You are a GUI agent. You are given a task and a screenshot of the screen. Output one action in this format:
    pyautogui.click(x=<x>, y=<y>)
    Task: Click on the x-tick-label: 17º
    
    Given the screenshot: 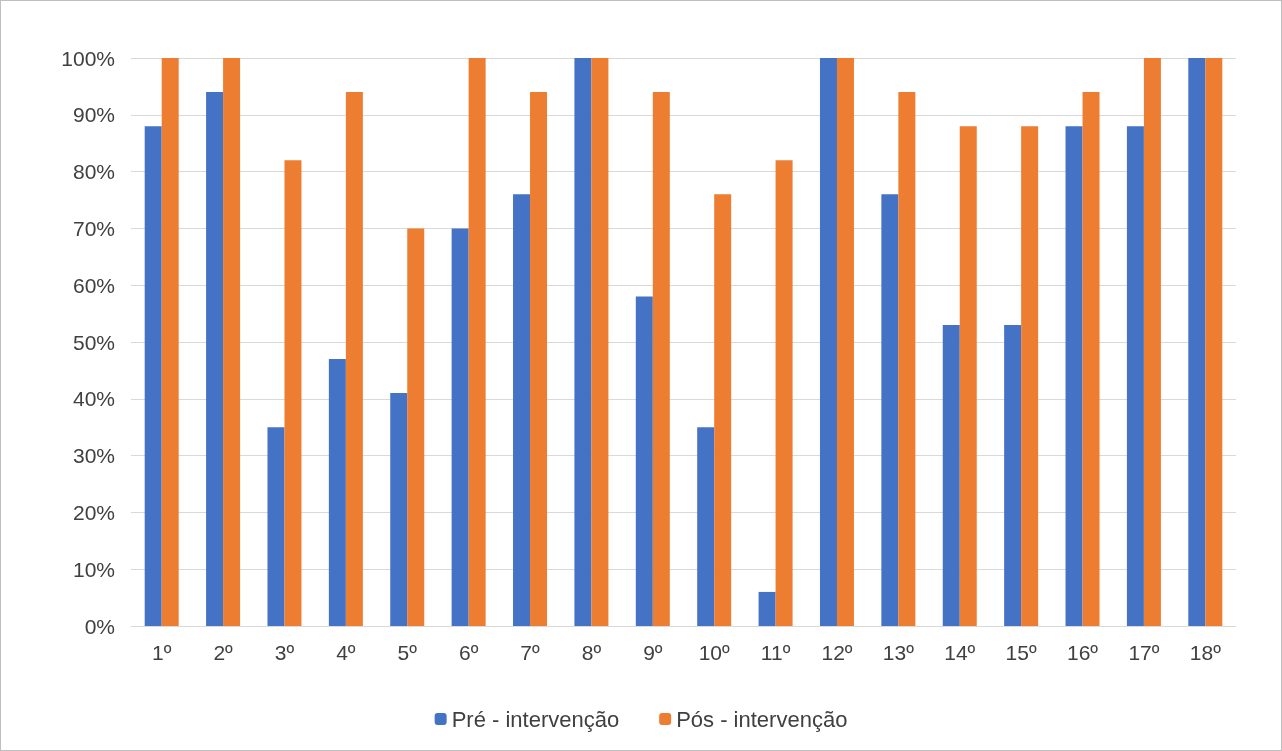 What is the action you would take?
    pyautogui.click(x=1144, y=652)
    